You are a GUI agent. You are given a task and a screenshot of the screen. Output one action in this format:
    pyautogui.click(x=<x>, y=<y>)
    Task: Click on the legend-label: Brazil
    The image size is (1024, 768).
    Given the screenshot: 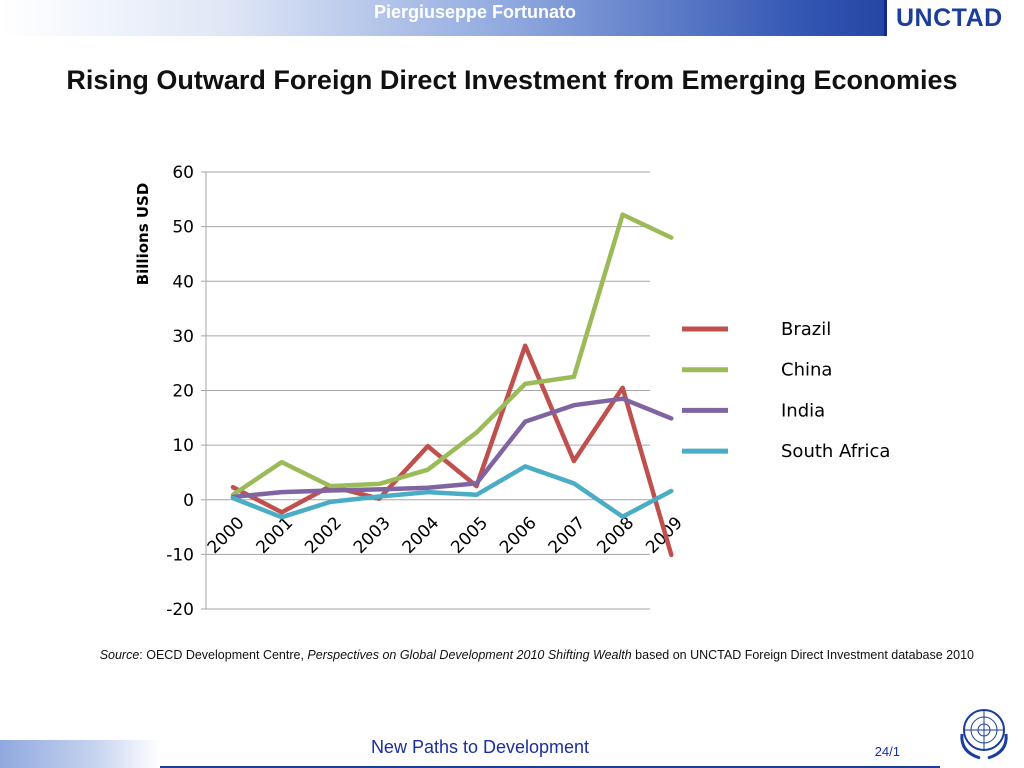 What is the action you would take?
    pyautogui.click(x=806, y=329)
    